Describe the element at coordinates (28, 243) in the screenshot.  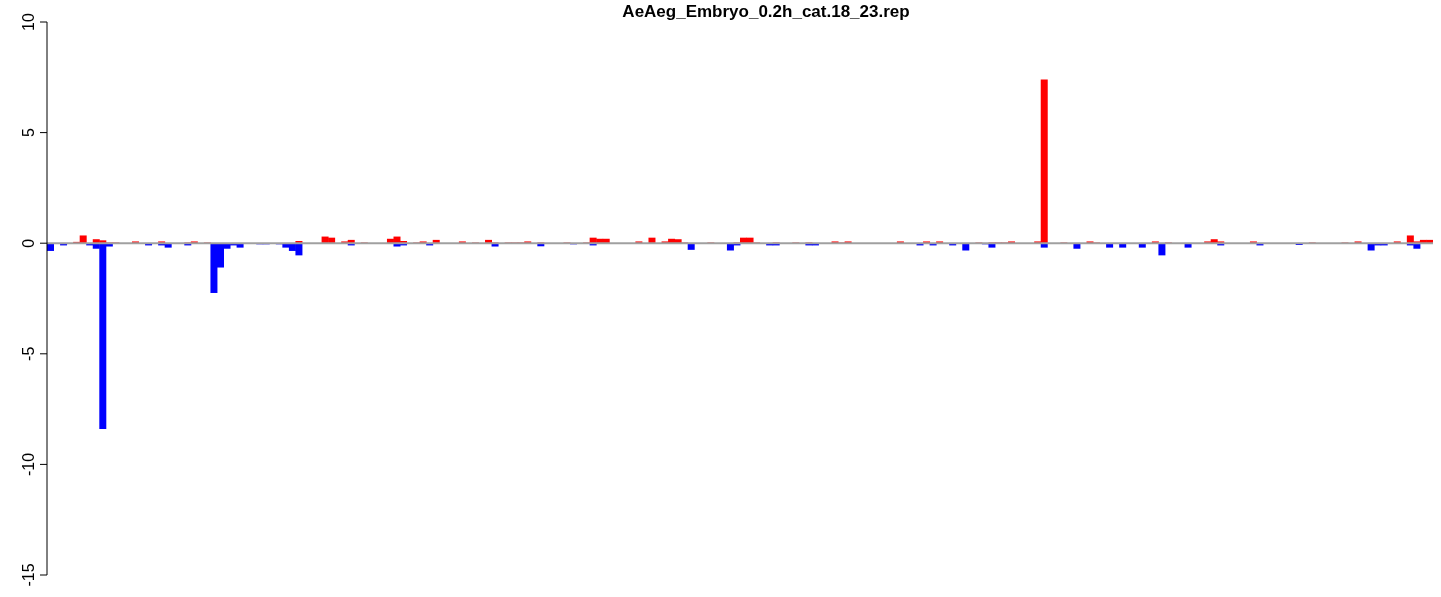
I see `y-tick-label: 0` at that location.